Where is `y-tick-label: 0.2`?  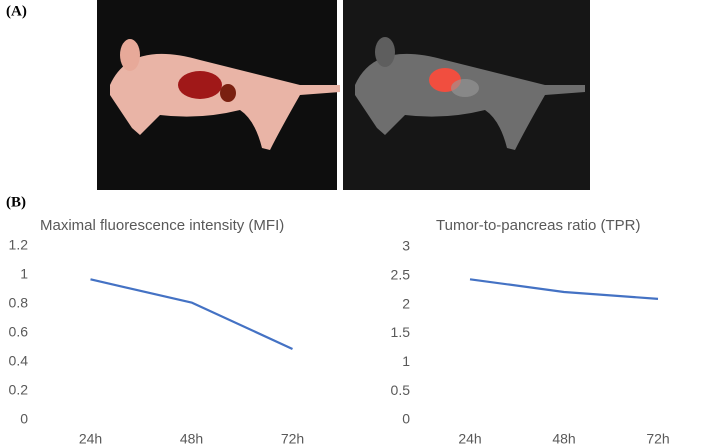 y-tick-label: 0.2 is located at coordinates (19, 390).